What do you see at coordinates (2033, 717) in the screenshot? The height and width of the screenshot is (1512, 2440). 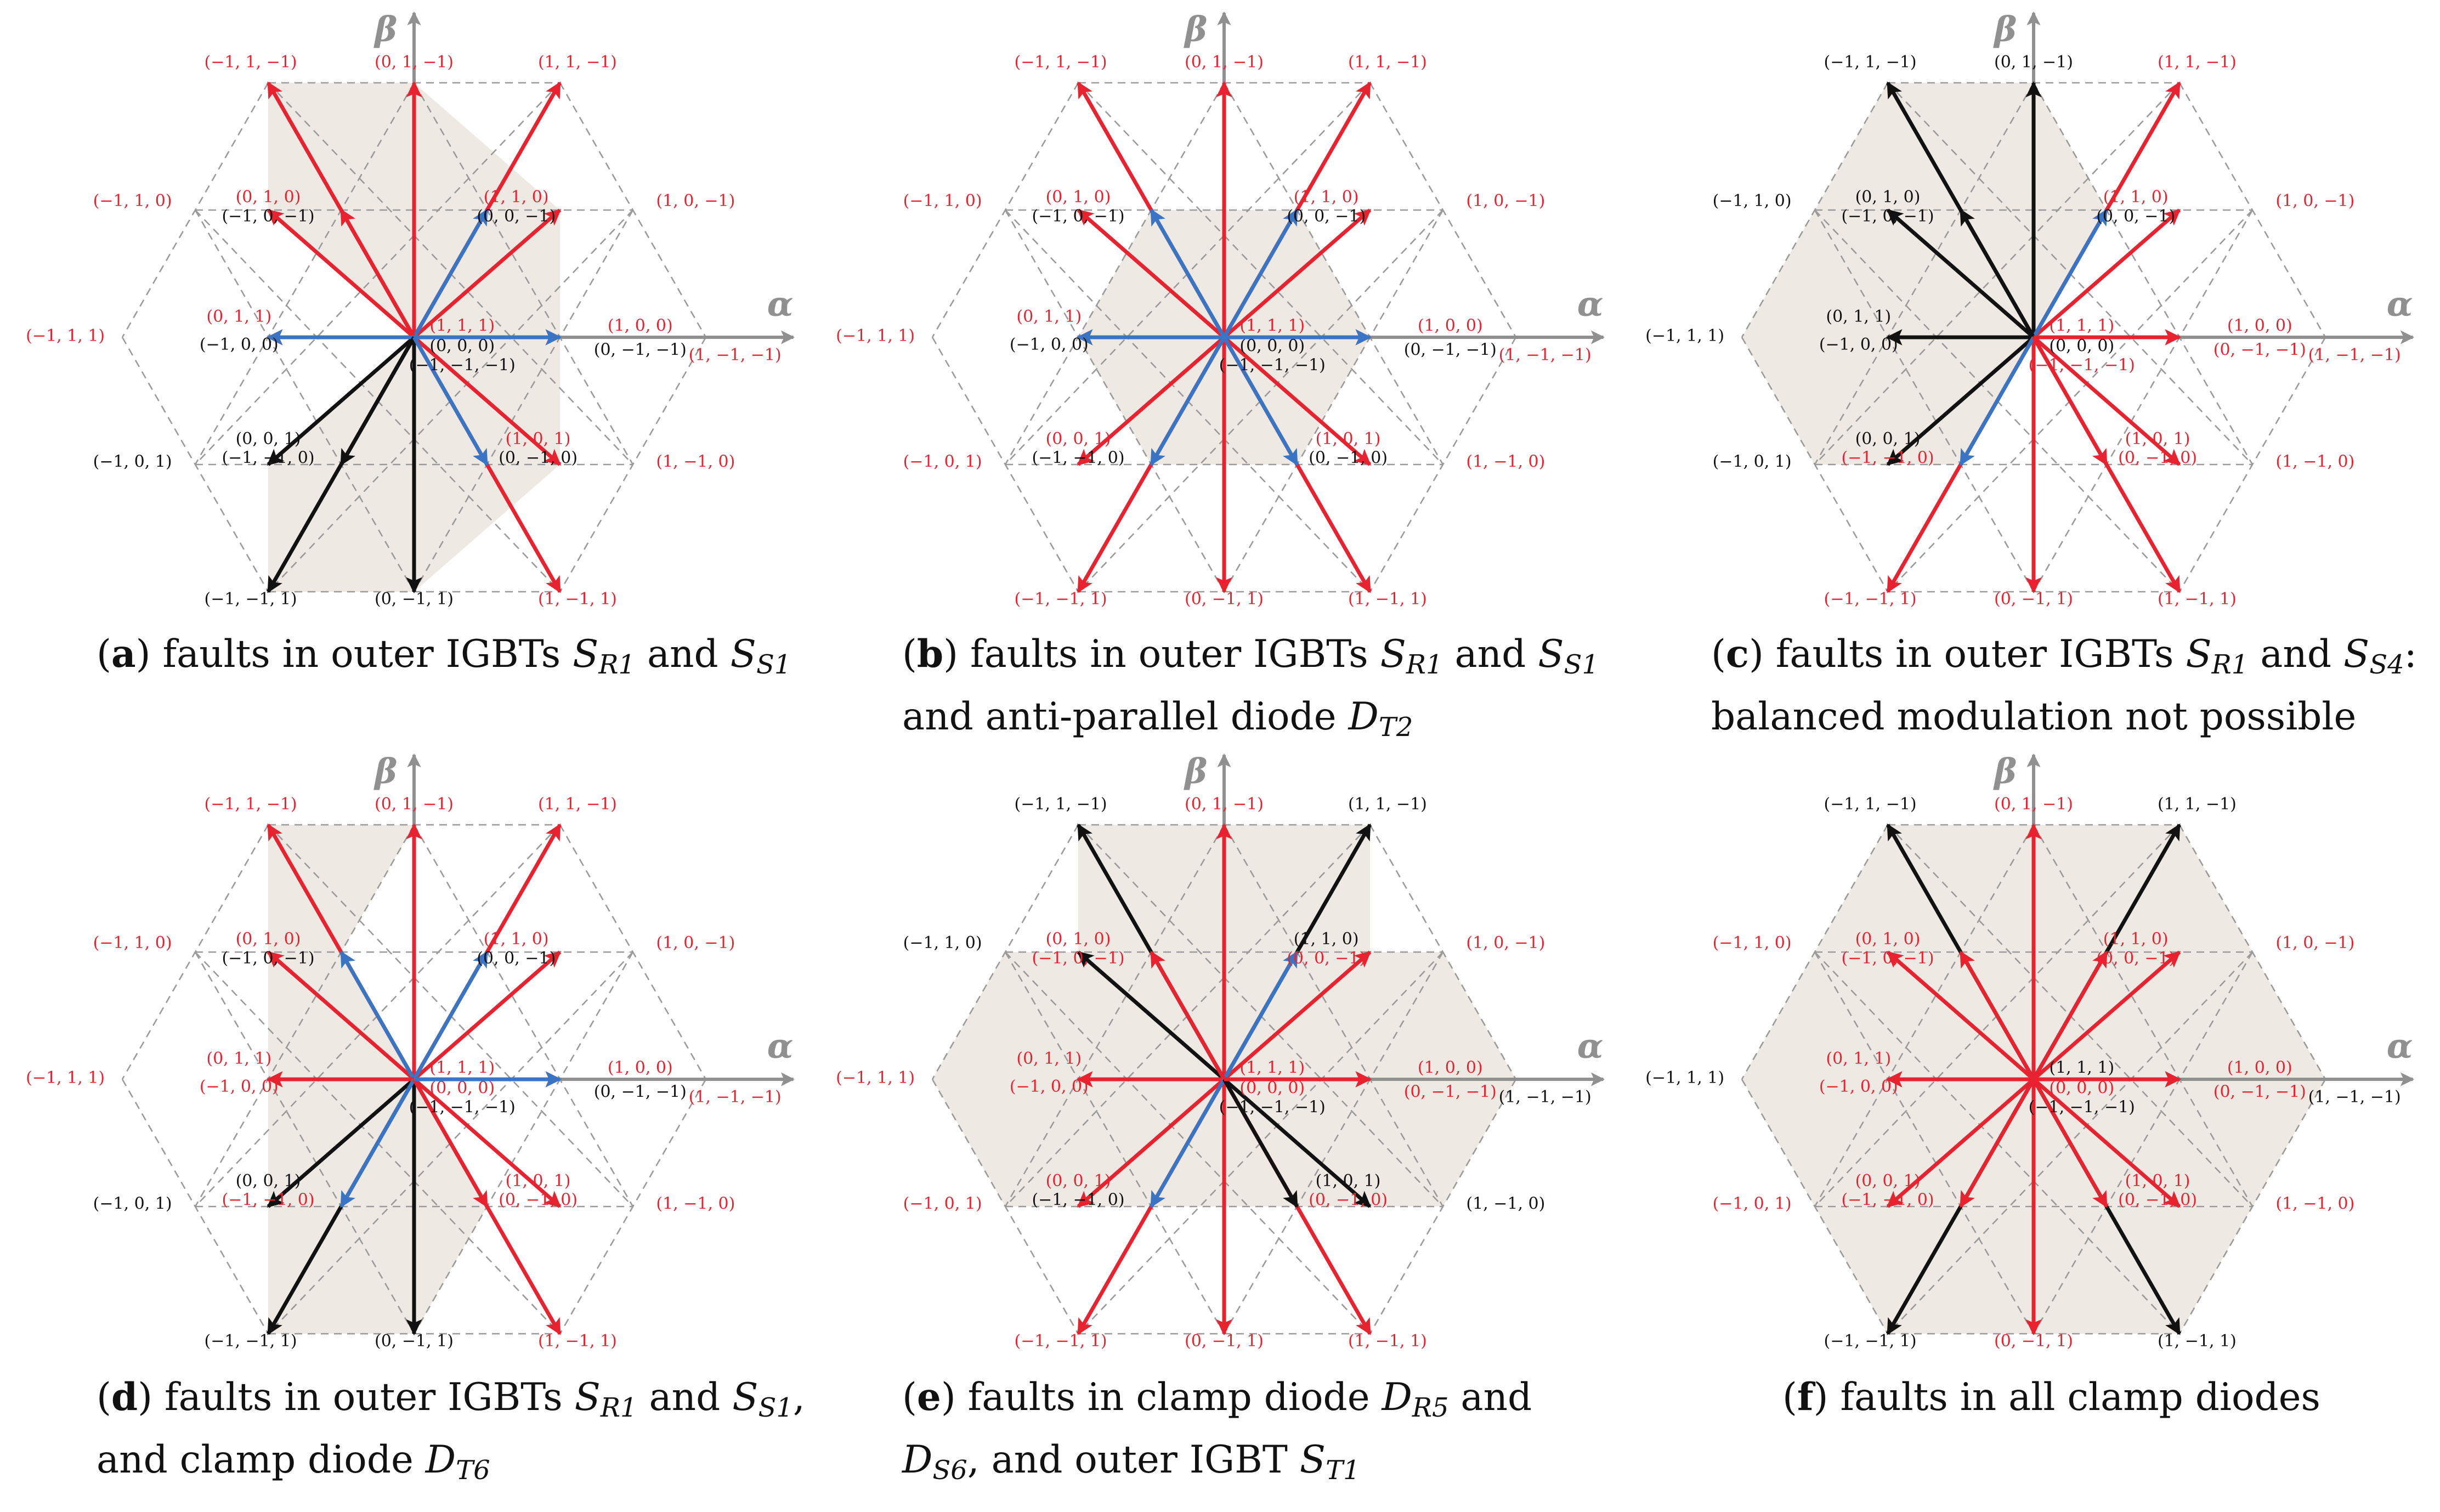 I see `caption-text: balanced modulation not possible` at bounding box center [2033, 717].